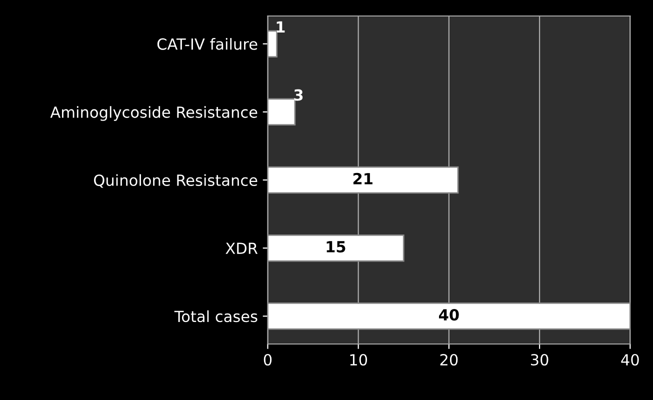 This screenshot has height=400, width=653. Describe the element at coordinates (298, 95) in the screenshot. I see `data-label: 3` at that location.